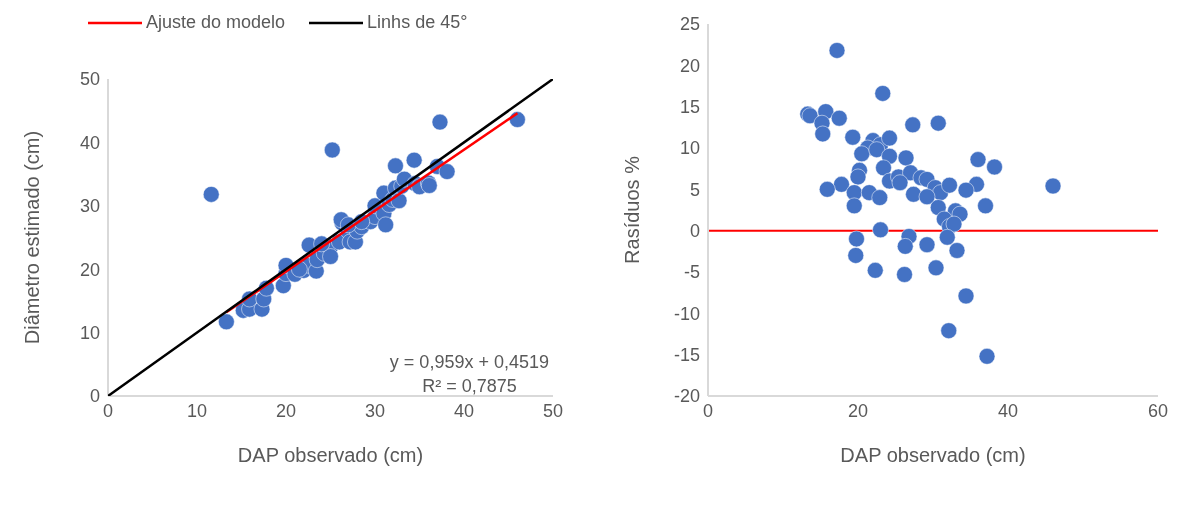  I want to click on legend-label: Ajuste do modelo, so click(215, 22).